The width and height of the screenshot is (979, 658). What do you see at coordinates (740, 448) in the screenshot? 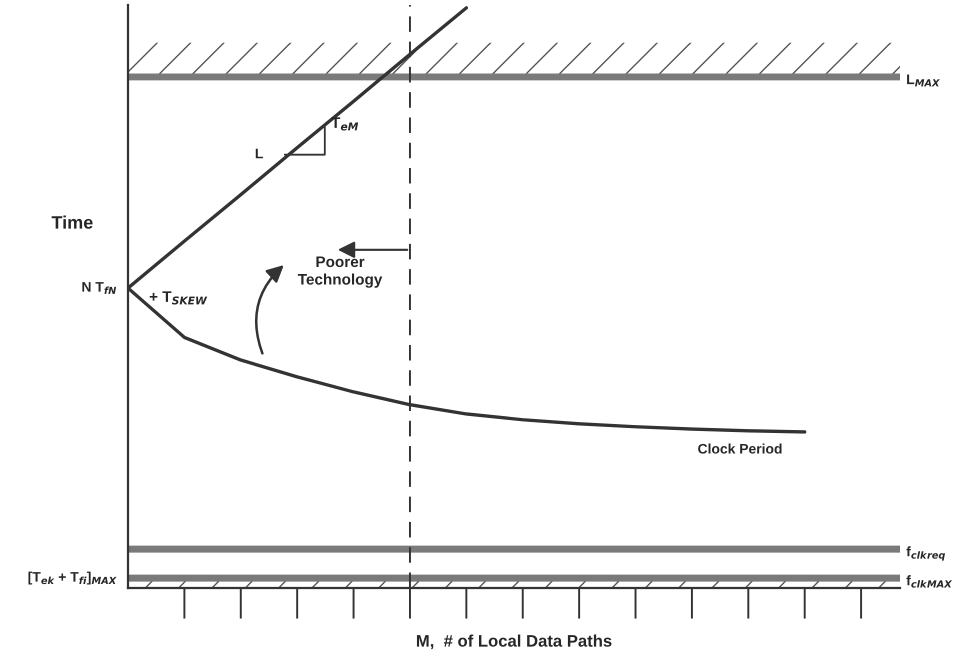
I see `series-label: Clock Period` at bounding box center [740, 448].